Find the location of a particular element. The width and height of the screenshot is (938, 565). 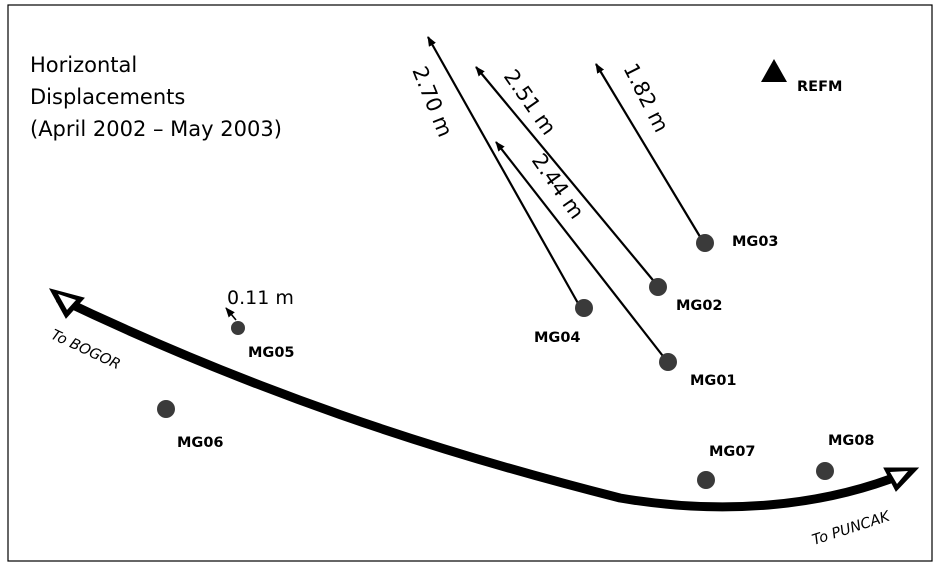

vector-mg05 is located at coordinates (231, 314).